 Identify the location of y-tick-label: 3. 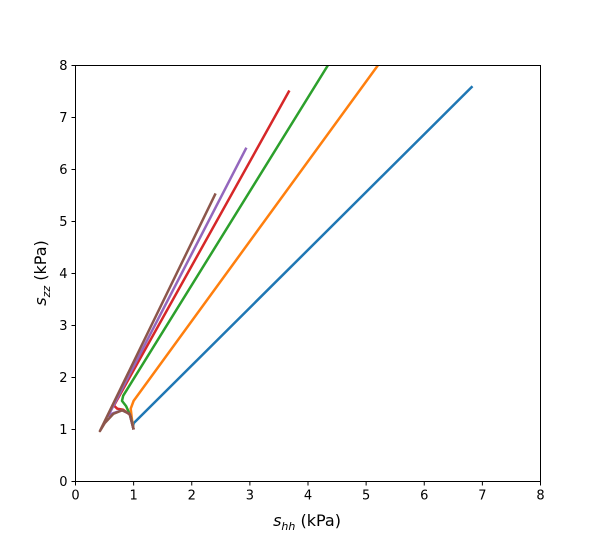
(63, 326).